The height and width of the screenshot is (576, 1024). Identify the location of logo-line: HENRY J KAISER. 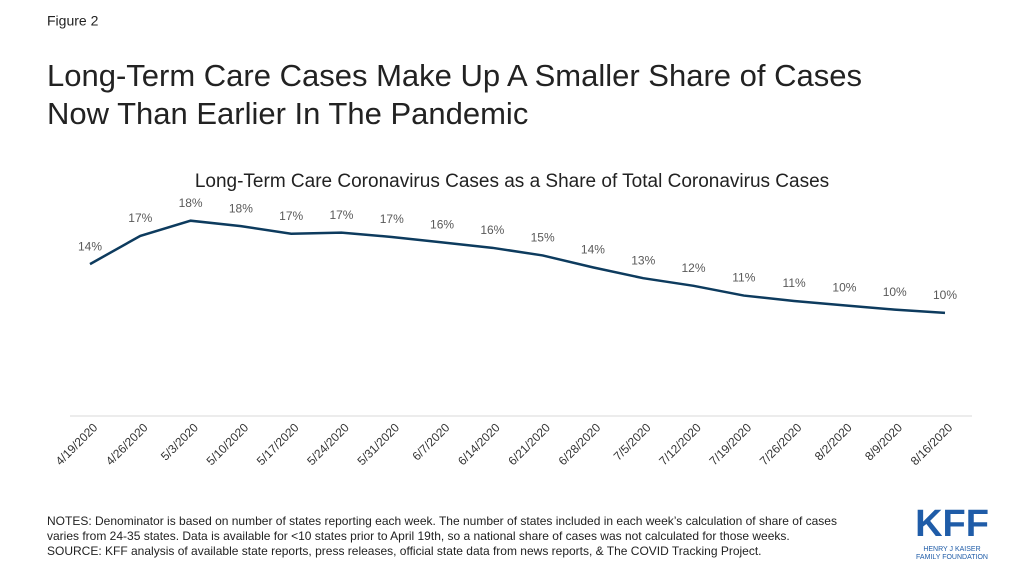
(951, 549).